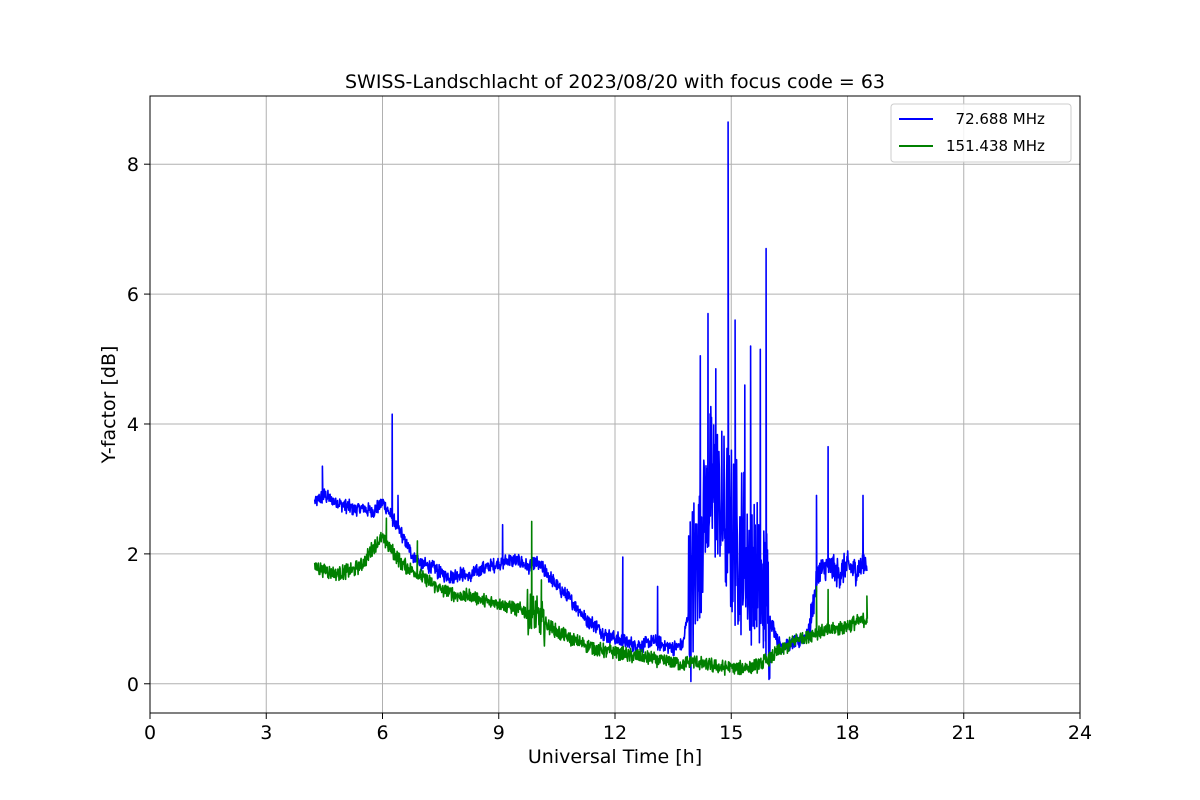 The width and height of the screenshot is (1200, 800). What do you see at coordinates (499, 733) in the screenshot?
I see `x-tick-label: 9` at bounding box center [499, 733].